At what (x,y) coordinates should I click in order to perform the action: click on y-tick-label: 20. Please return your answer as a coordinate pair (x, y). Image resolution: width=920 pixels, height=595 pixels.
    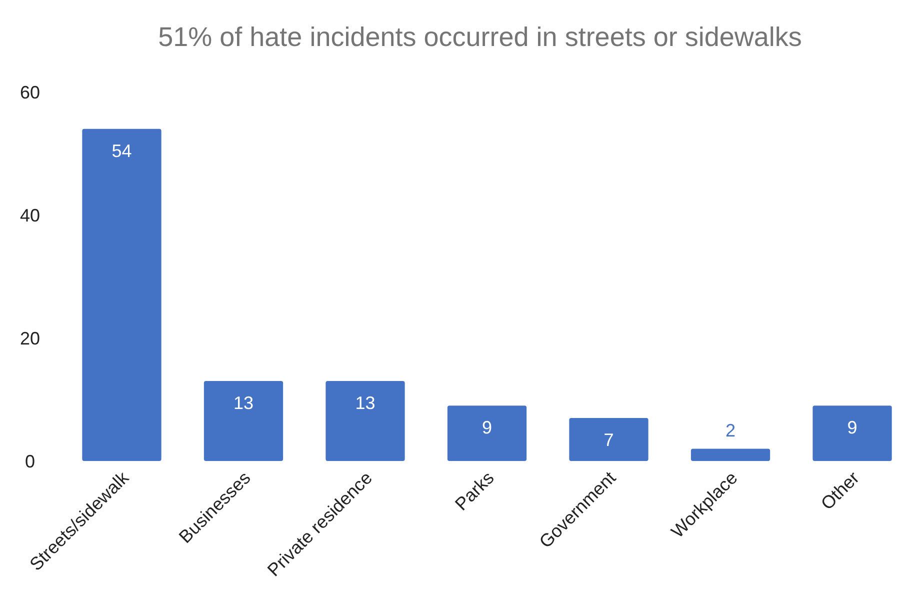
    Looking at the image, I should click on (30, 338).